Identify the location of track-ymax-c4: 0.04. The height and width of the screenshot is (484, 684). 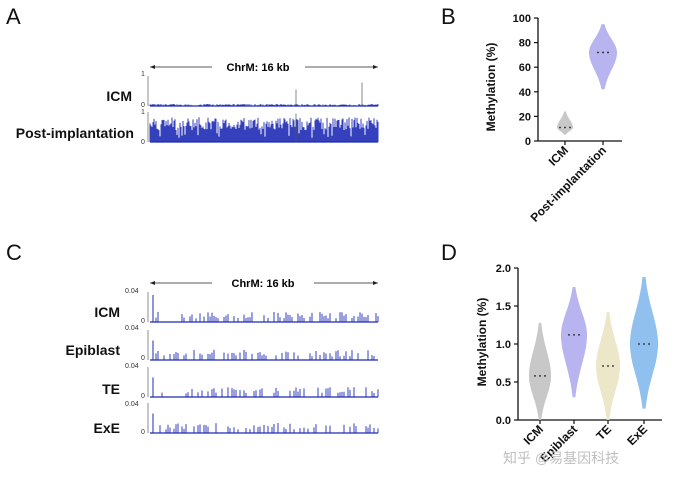
(132, 404).